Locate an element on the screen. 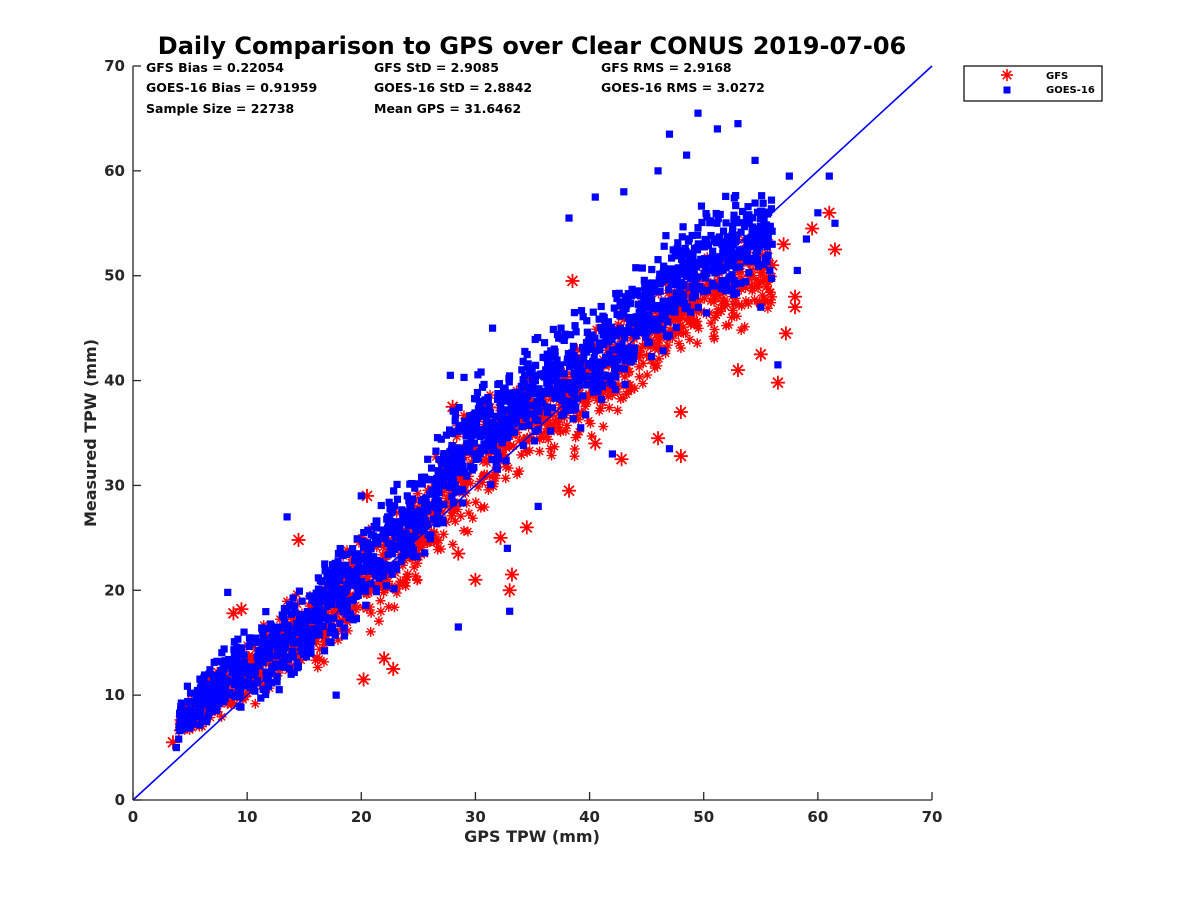 This screenshot has width=1200, height=900. x-tick-label: 30 is located at coordinates (475, 817).